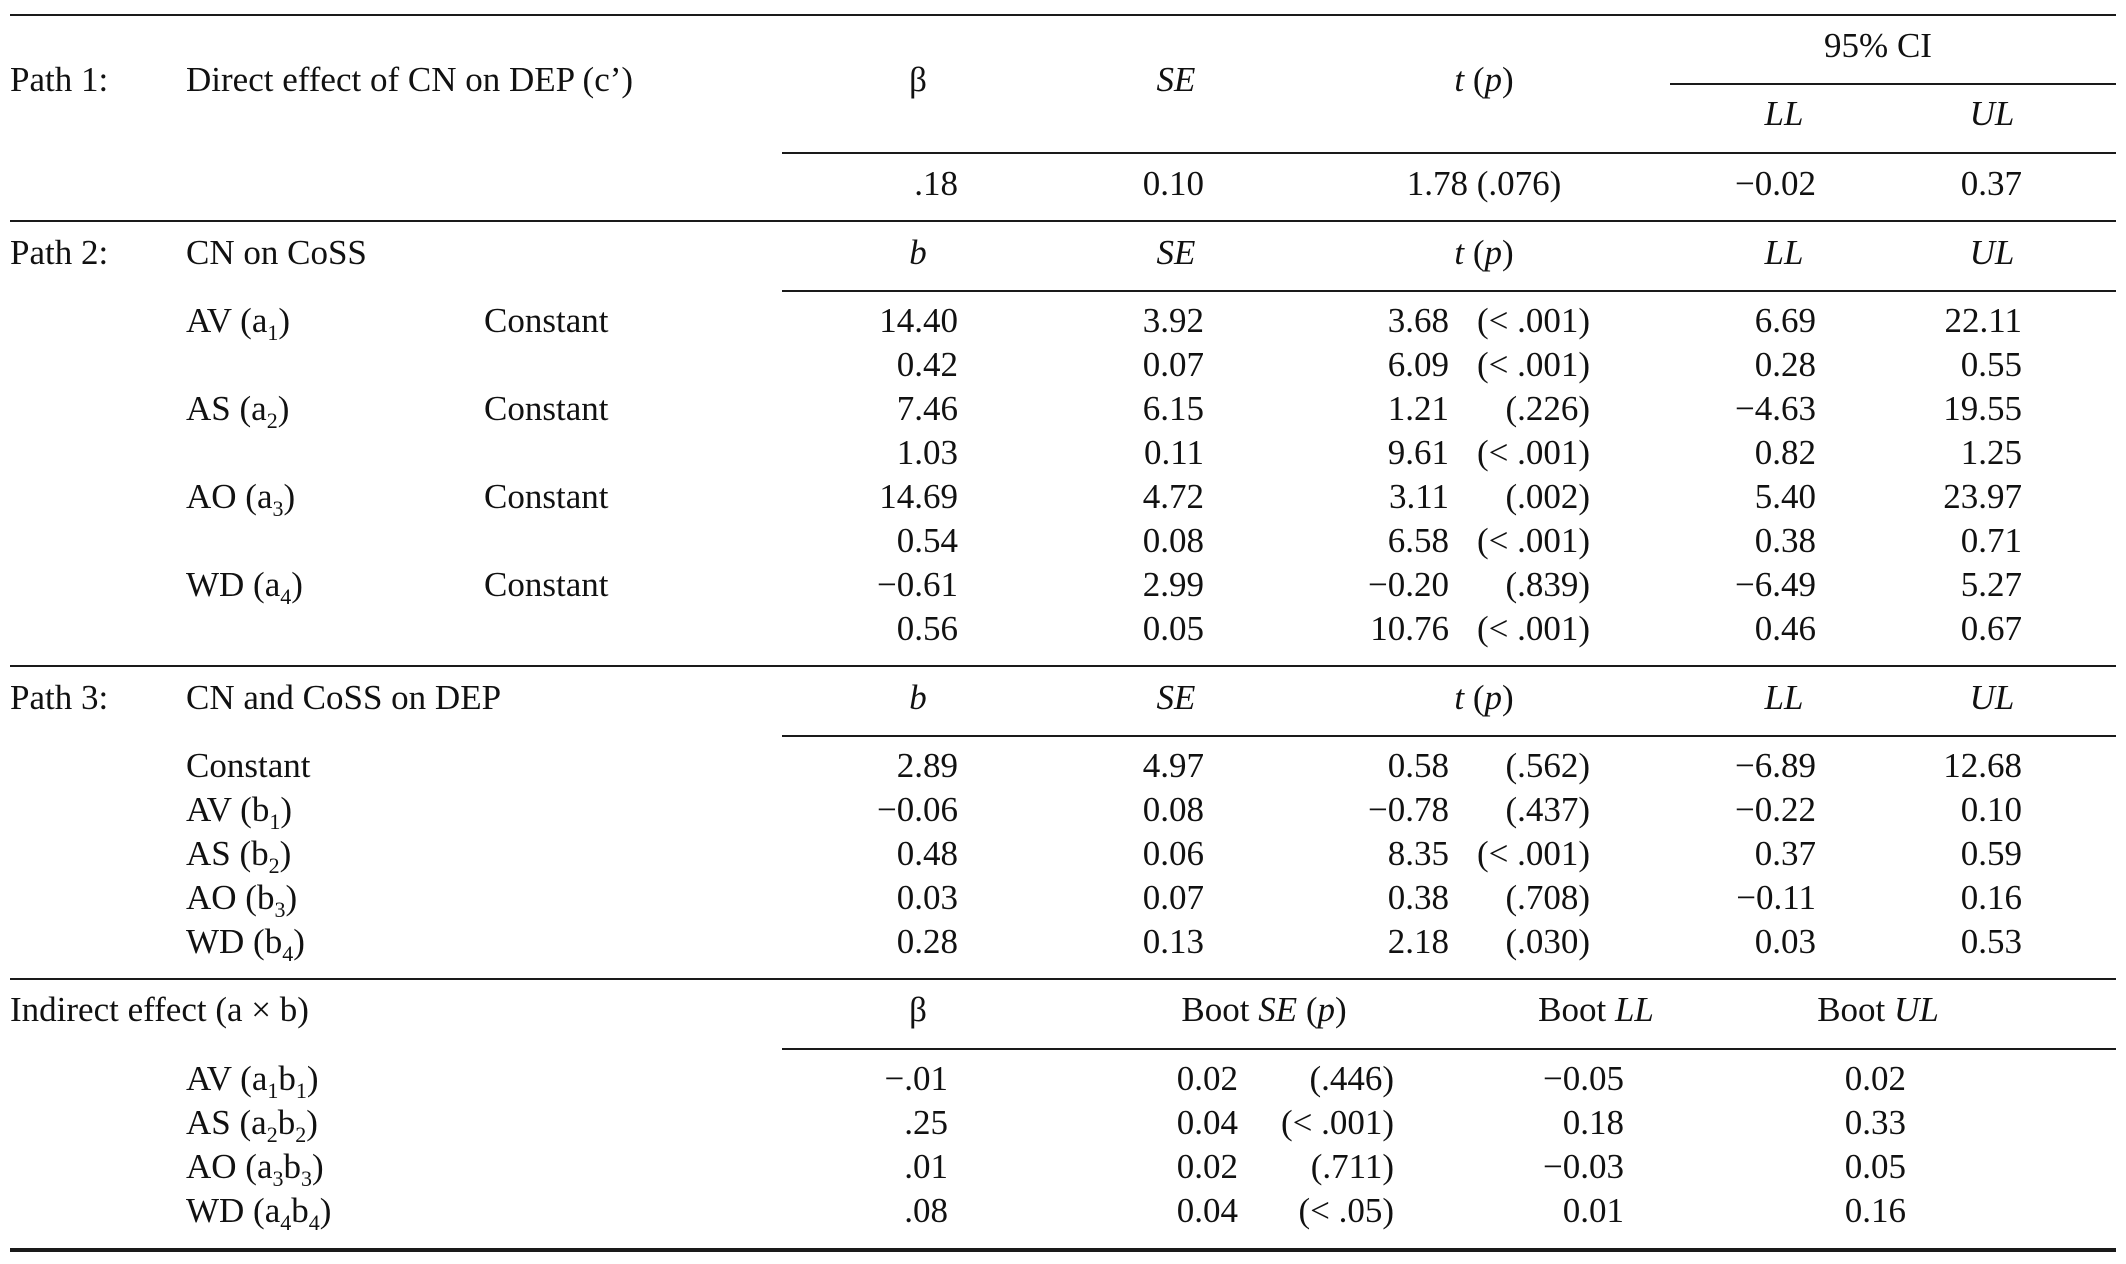 The height and width of the screenshot is (1264, 2126). I want to click on path2-ul: 1.25, so click(1991, 452).